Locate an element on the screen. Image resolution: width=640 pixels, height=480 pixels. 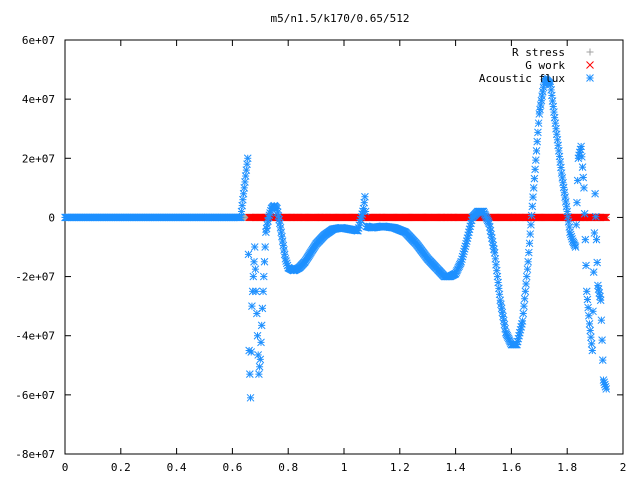
x-tick-label: 2 is located at coordinates (623, 467).